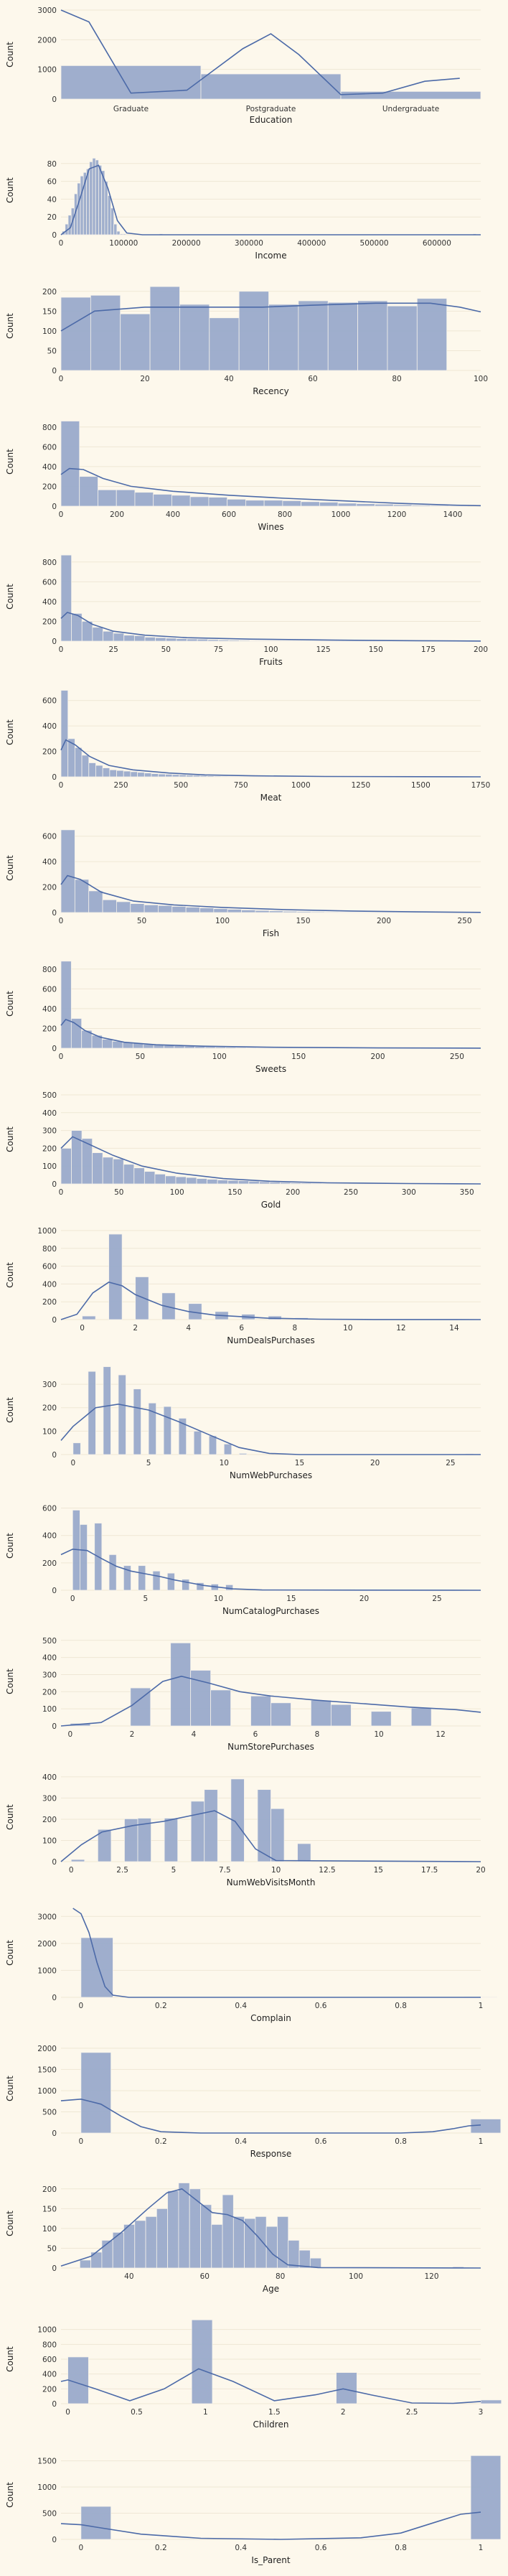 The image size is (508, 2576). What do you see at coordinates (270, 1611) in the screenshot?
I see `x-axis-label: NumCatalogPurchases` at bounding box center [270, 1611].